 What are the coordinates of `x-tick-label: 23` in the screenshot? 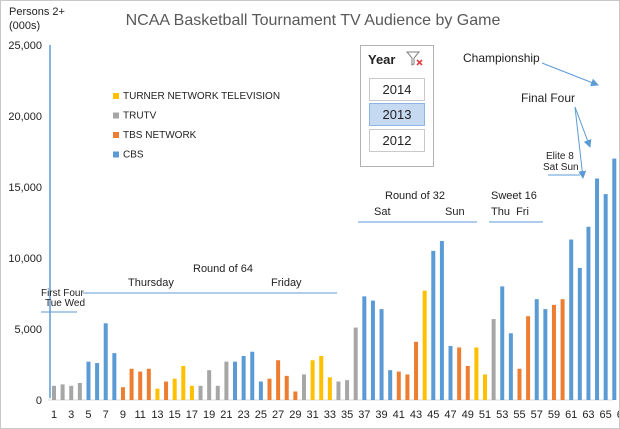 It's located at (244, 415).